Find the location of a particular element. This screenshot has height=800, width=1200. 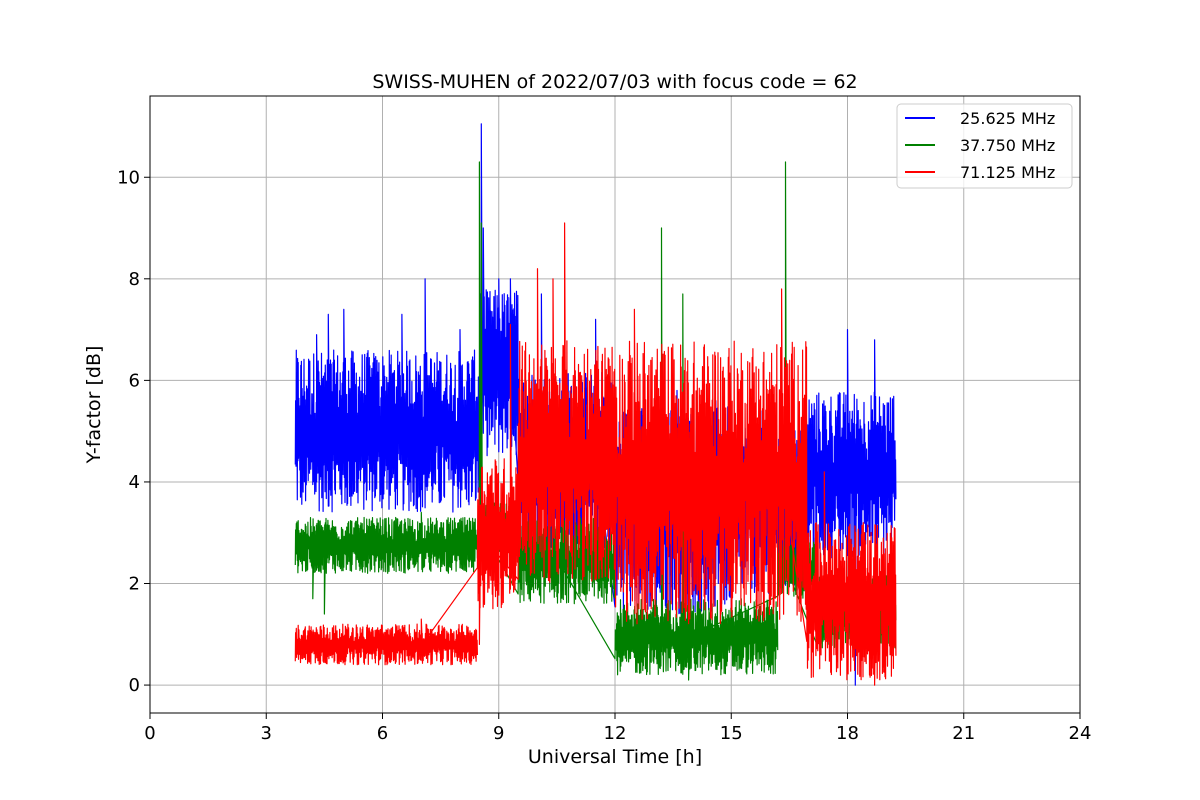

y-tick-label: 6 is located at coordinates (134, 380).